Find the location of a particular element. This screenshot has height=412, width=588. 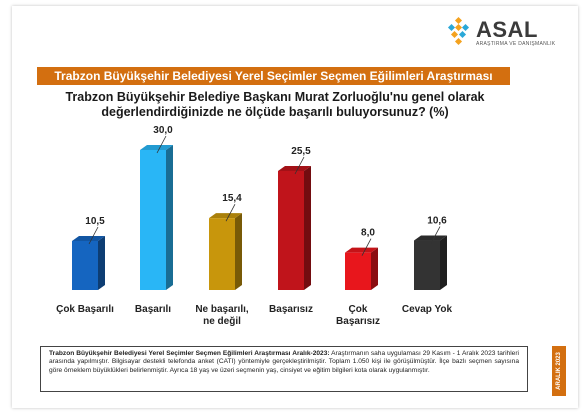

x-tick-label: Çok is located at coordinates (358, 309).